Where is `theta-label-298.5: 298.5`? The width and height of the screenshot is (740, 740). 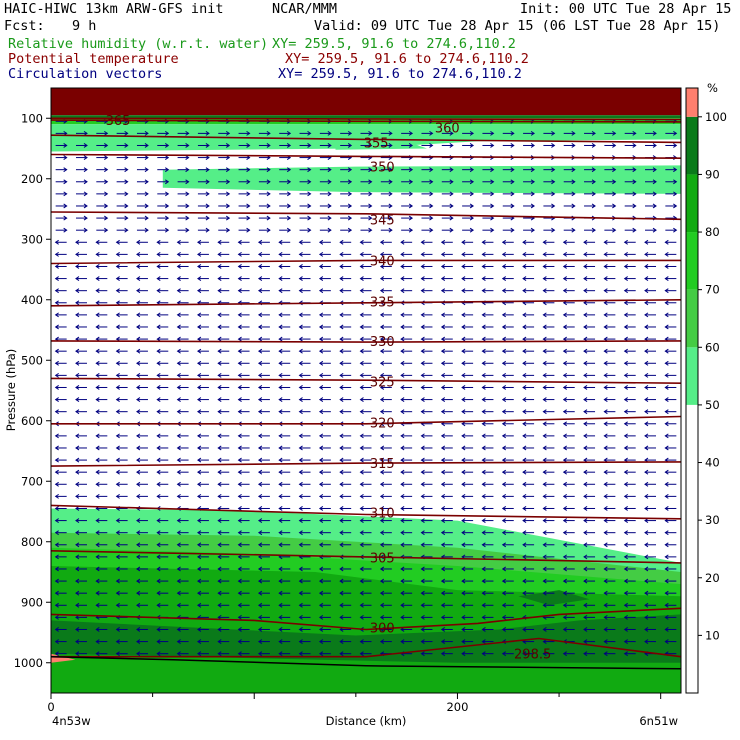 theta-label-298.5: 298.5 is located at coordinates (532, 655).